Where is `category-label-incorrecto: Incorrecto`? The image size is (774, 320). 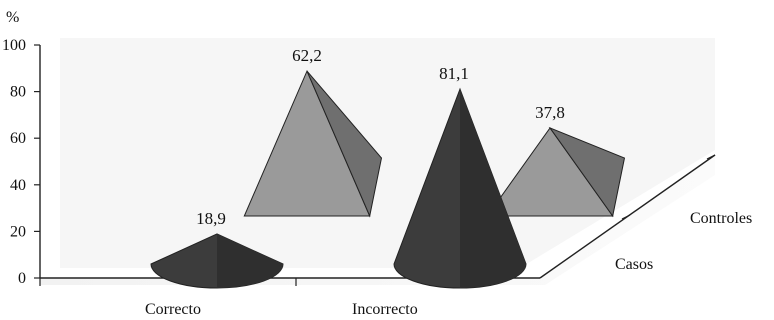
category-label-incorrecto: Incorrecto is located at coordinates (385, 309).